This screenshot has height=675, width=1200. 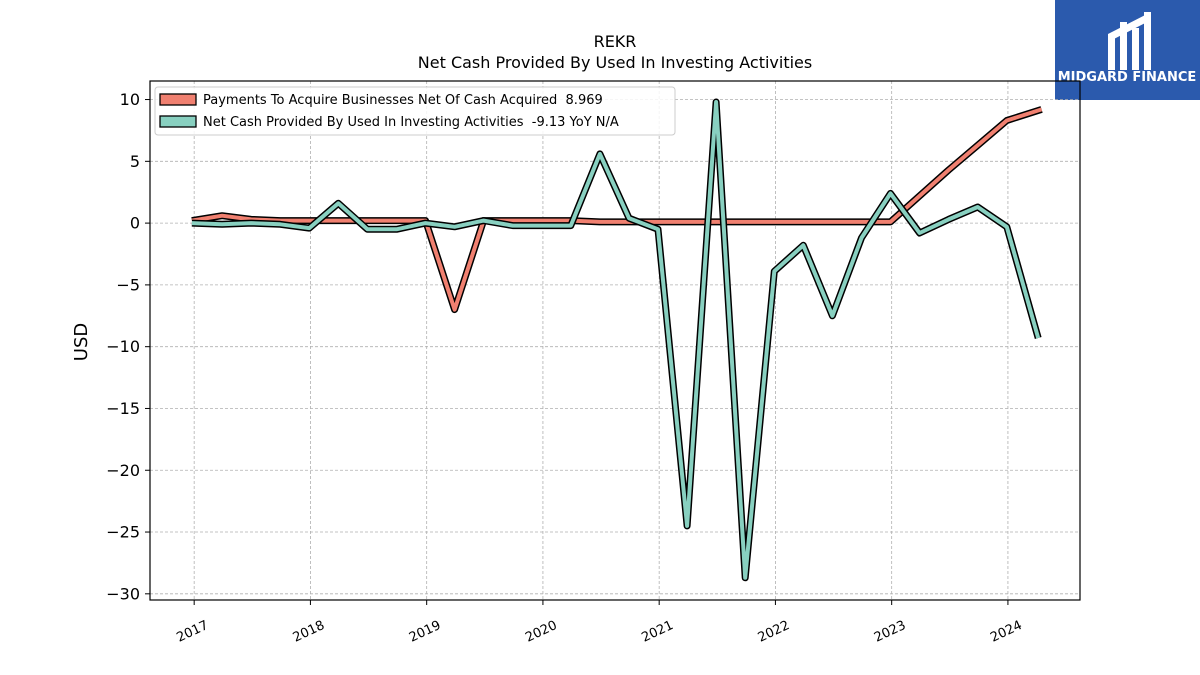 I want to click on x-tick-label: 2017, so click(x=193, y=632).